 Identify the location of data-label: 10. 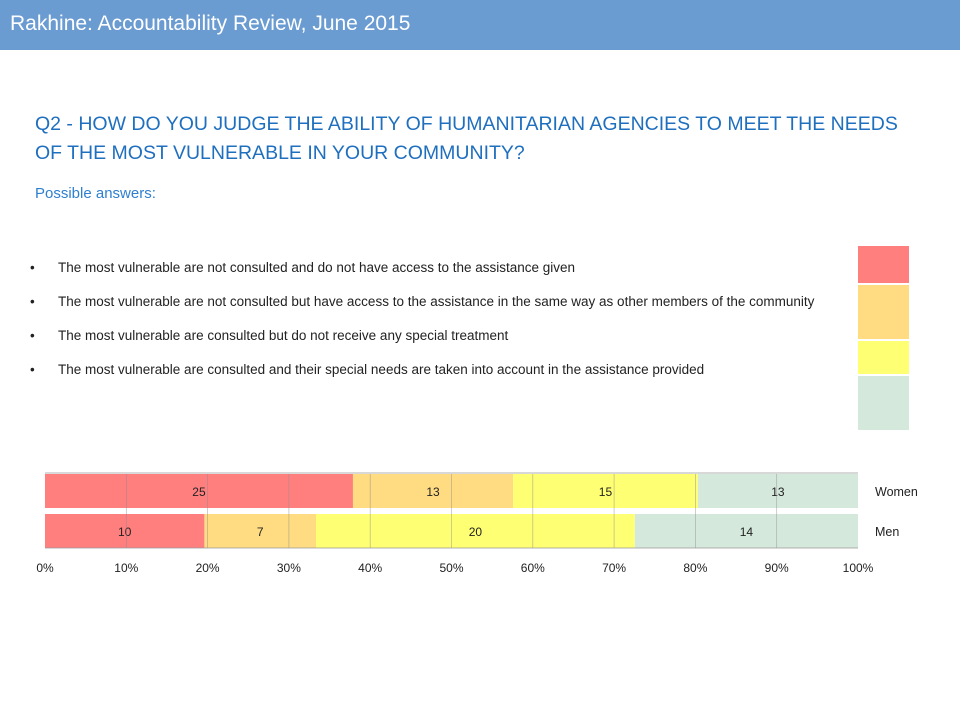
(125, 532).